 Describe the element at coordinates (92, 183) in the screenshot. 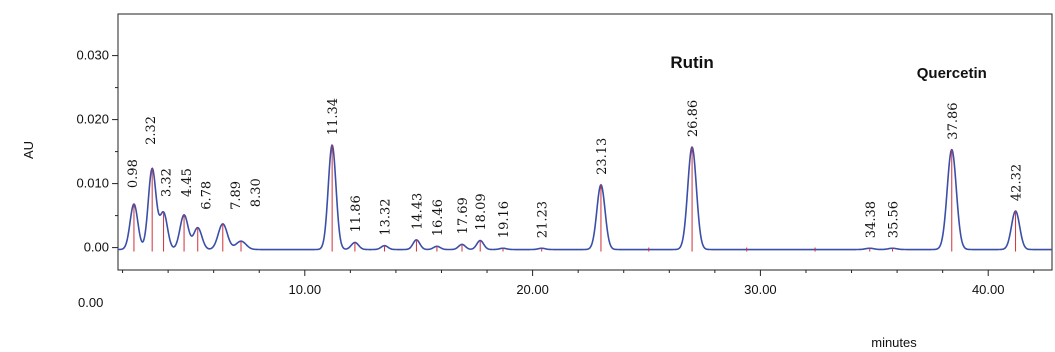

I see `y-tick-label: 0.010` at that location.